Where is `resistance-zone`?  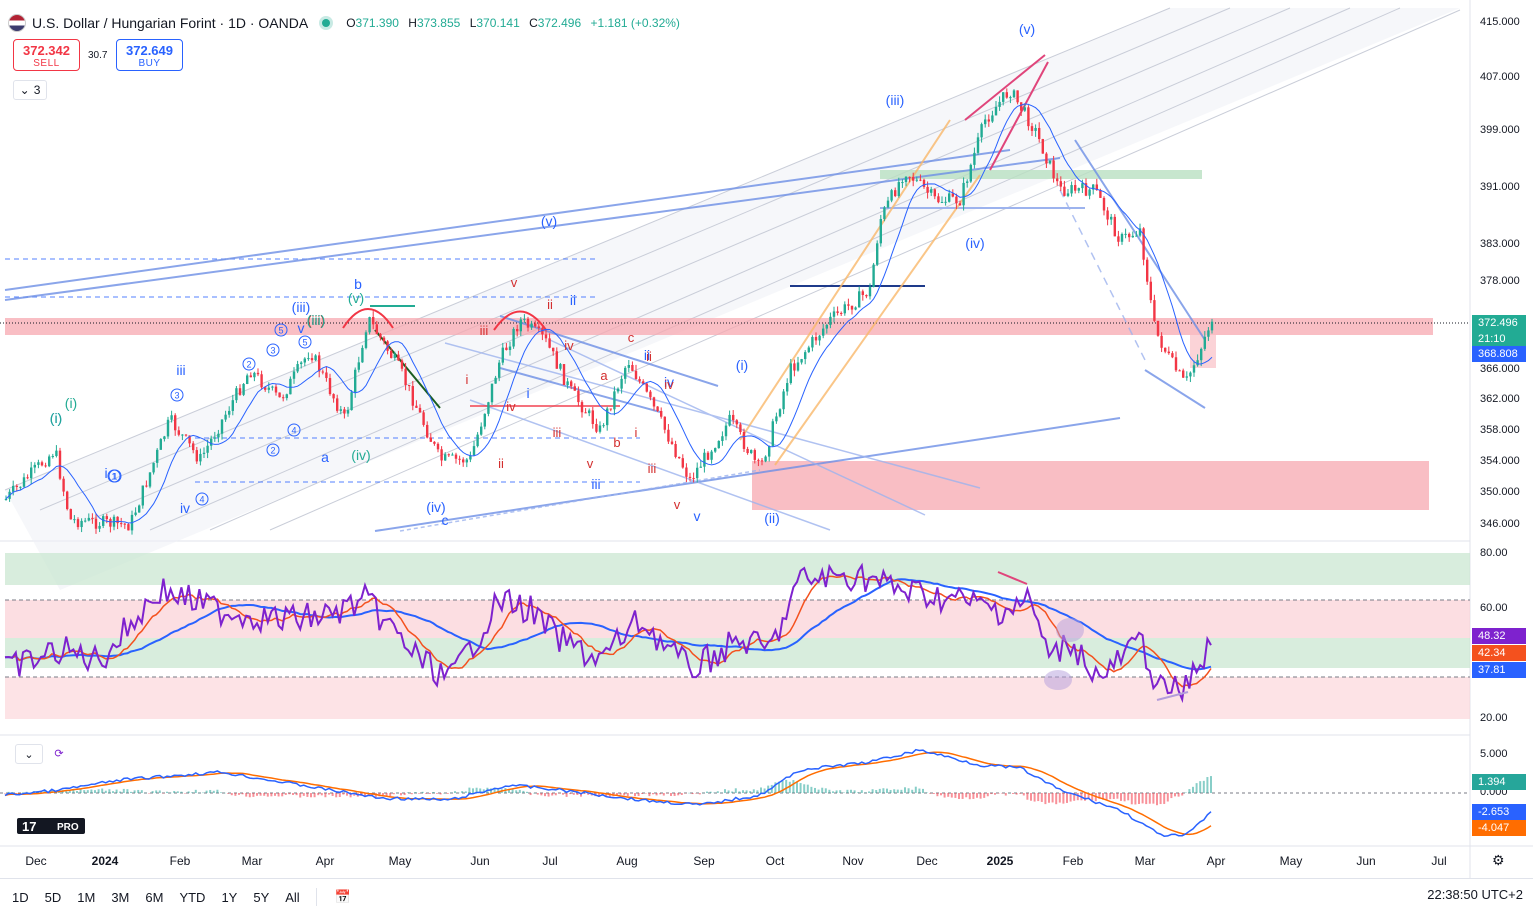
resistance-zone is located at coordinates (719, 326).